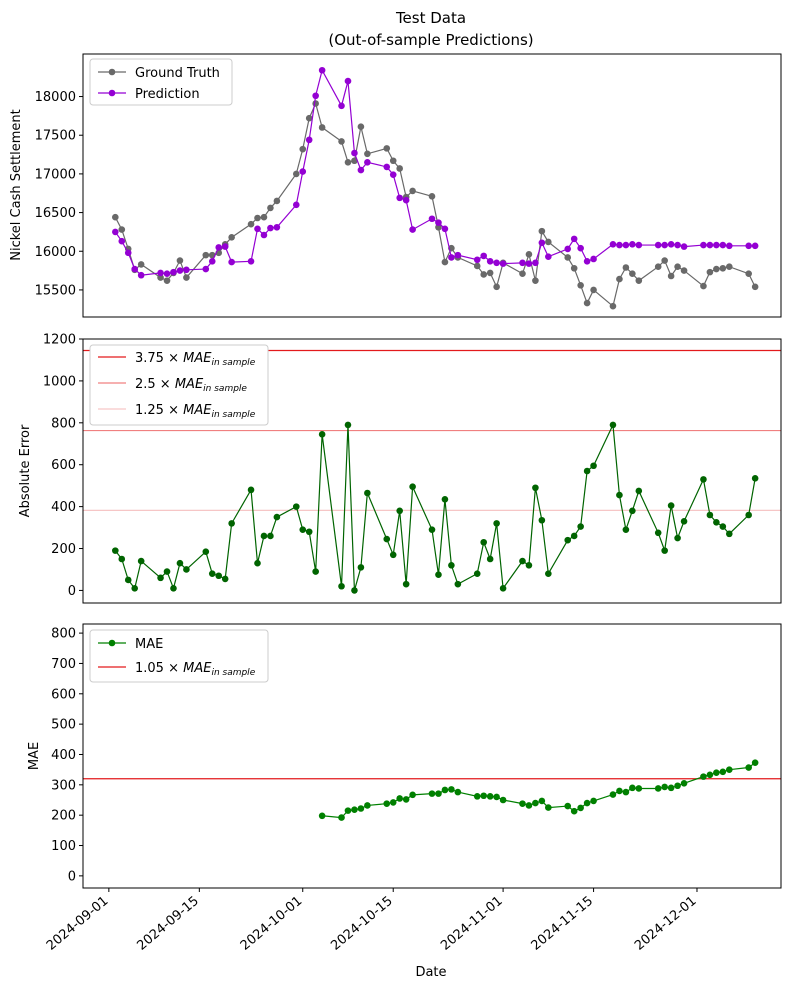 Image resolution: width=789 pixels, height=990 pixels. Describe the element at coordinates (63, 465) in the screenshot. I see `ytick-label: 600` at that location.